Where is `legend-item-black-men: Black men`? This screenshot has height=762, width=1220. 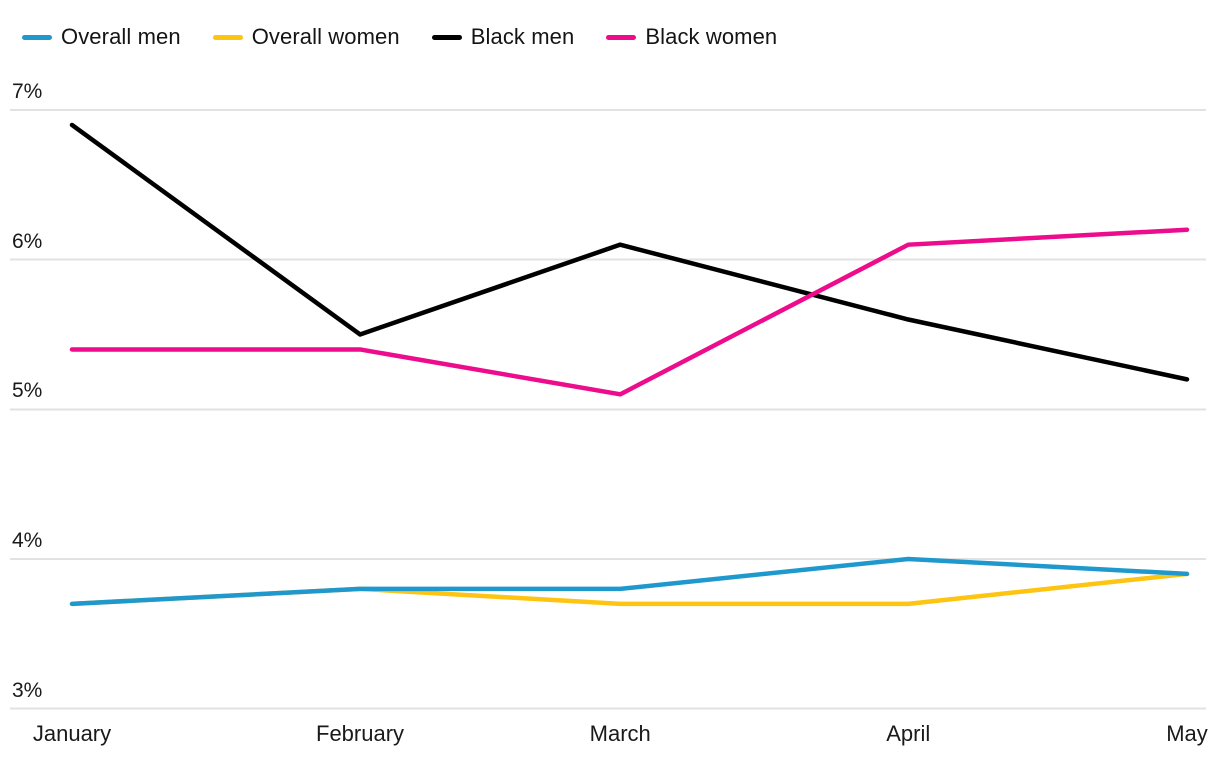 legend-item-black-men: Black men is located at coordinates (503, 37).